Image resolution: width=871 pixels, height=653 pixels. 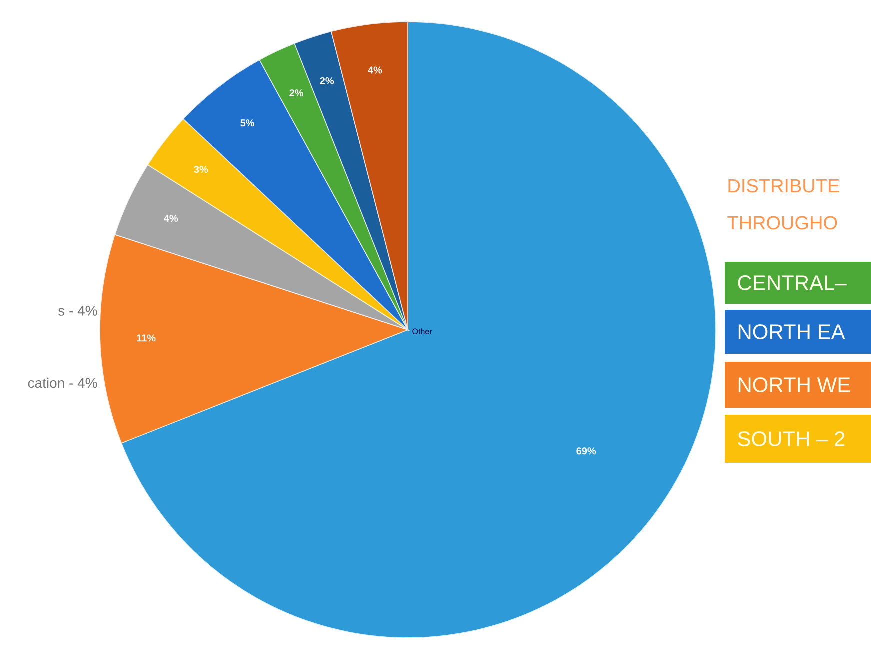 I want to click on text: NORTH EA, so click(x=792, y=332).